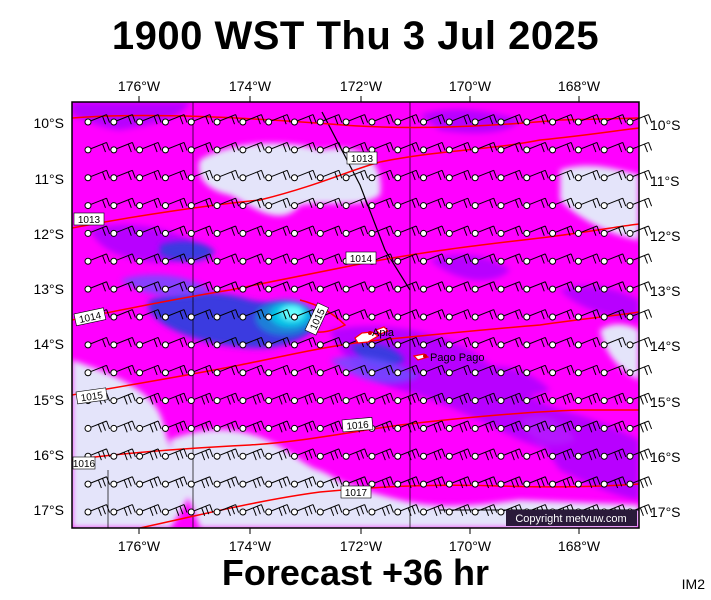 The height and width of the screenshot is (600, 711). I want to click on isobar-label-text: 1017, so click(356, 493).